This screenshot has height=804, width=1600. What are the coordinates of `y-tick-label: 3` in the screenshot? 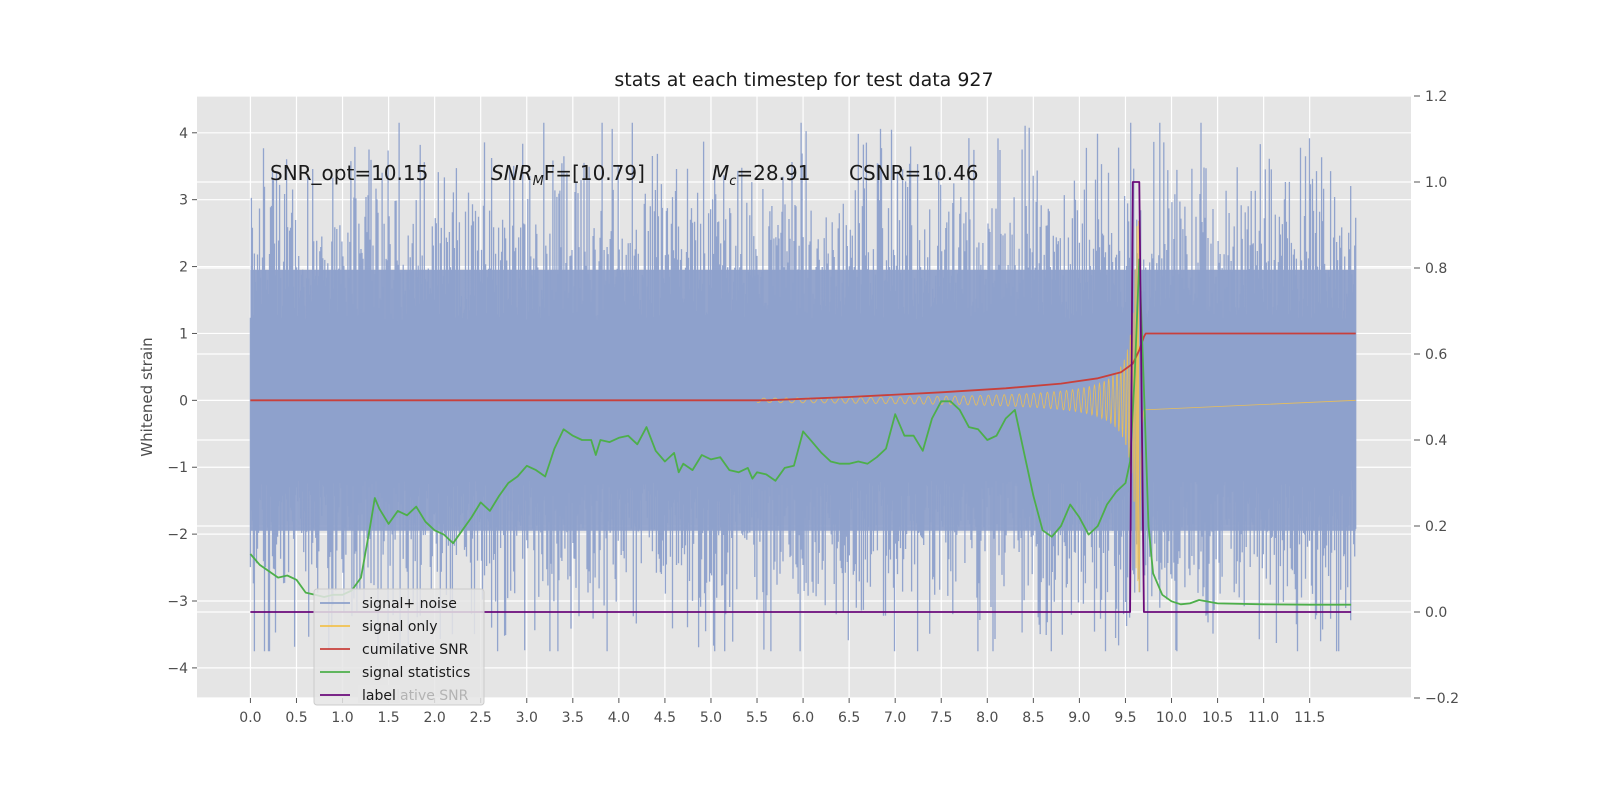 It's located at (183, 201).